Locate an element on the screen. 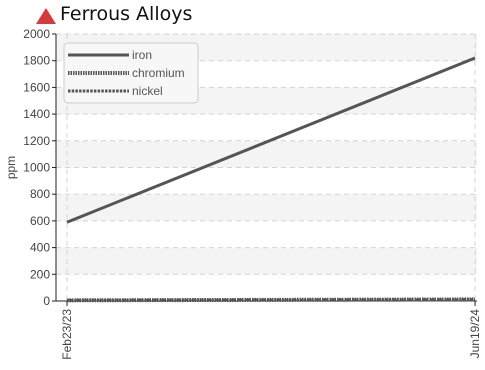 This screenshot has height=370, width=485. y-tick-label: 1400 is located at coordinates (36, 114).